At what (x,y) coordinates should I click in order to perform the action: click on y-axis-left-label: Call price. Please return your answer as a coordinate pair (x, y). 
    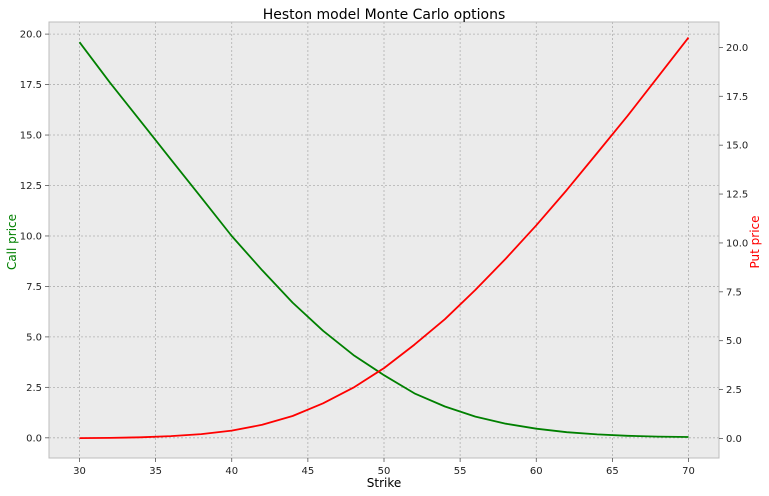
    Looking at the image, I should click on (12, 242).